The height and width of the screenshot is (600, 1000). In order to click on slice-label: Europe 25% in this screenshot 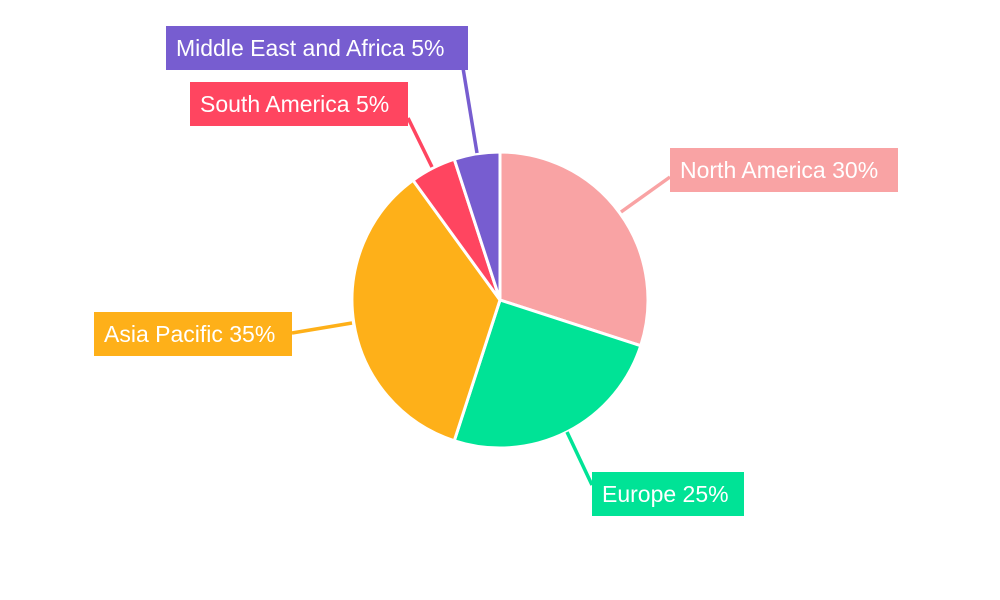, I will do `click(668, 494)`.